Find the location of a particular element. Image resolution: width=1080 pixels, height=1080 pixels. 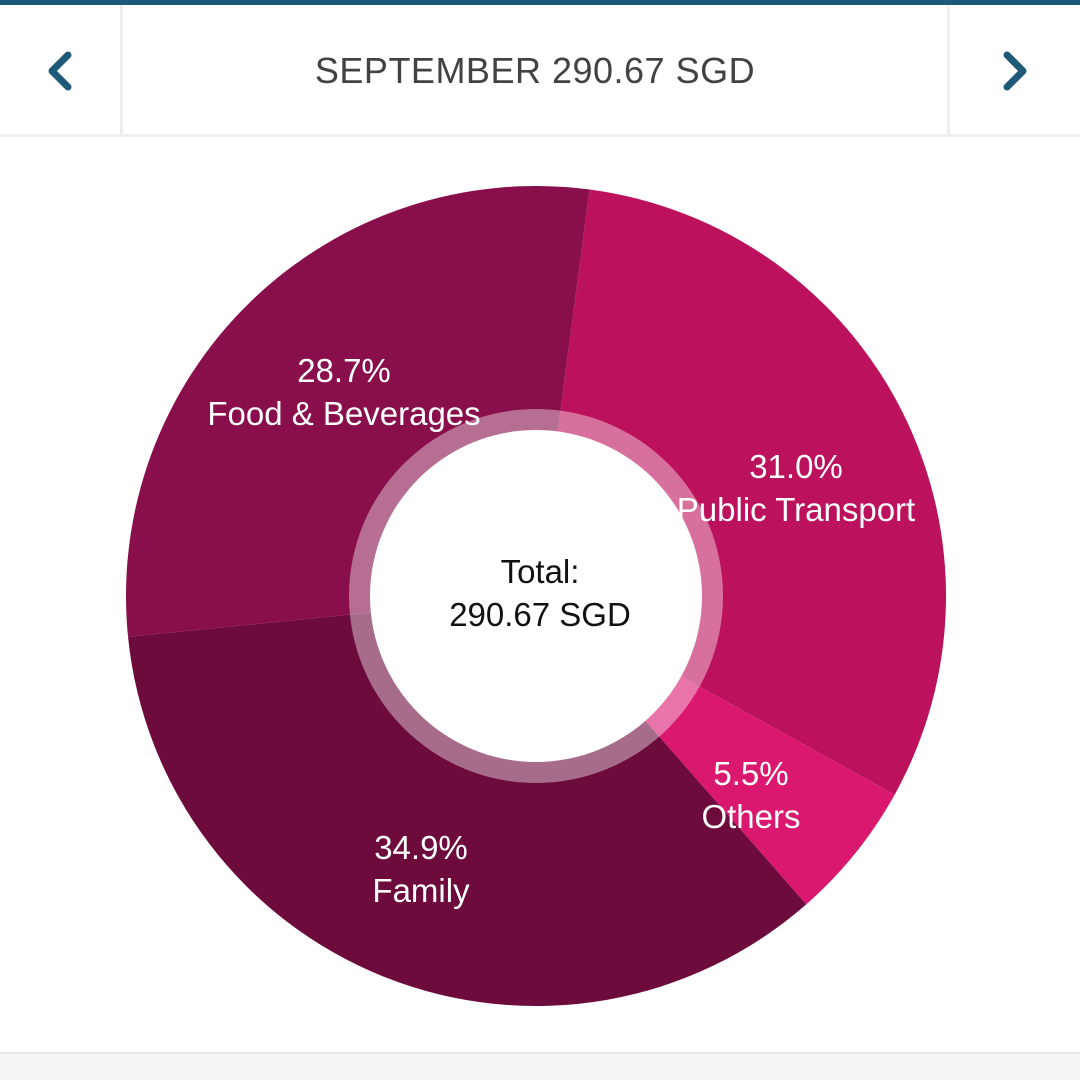

previous-month-button is located at coordinates (61, 71).